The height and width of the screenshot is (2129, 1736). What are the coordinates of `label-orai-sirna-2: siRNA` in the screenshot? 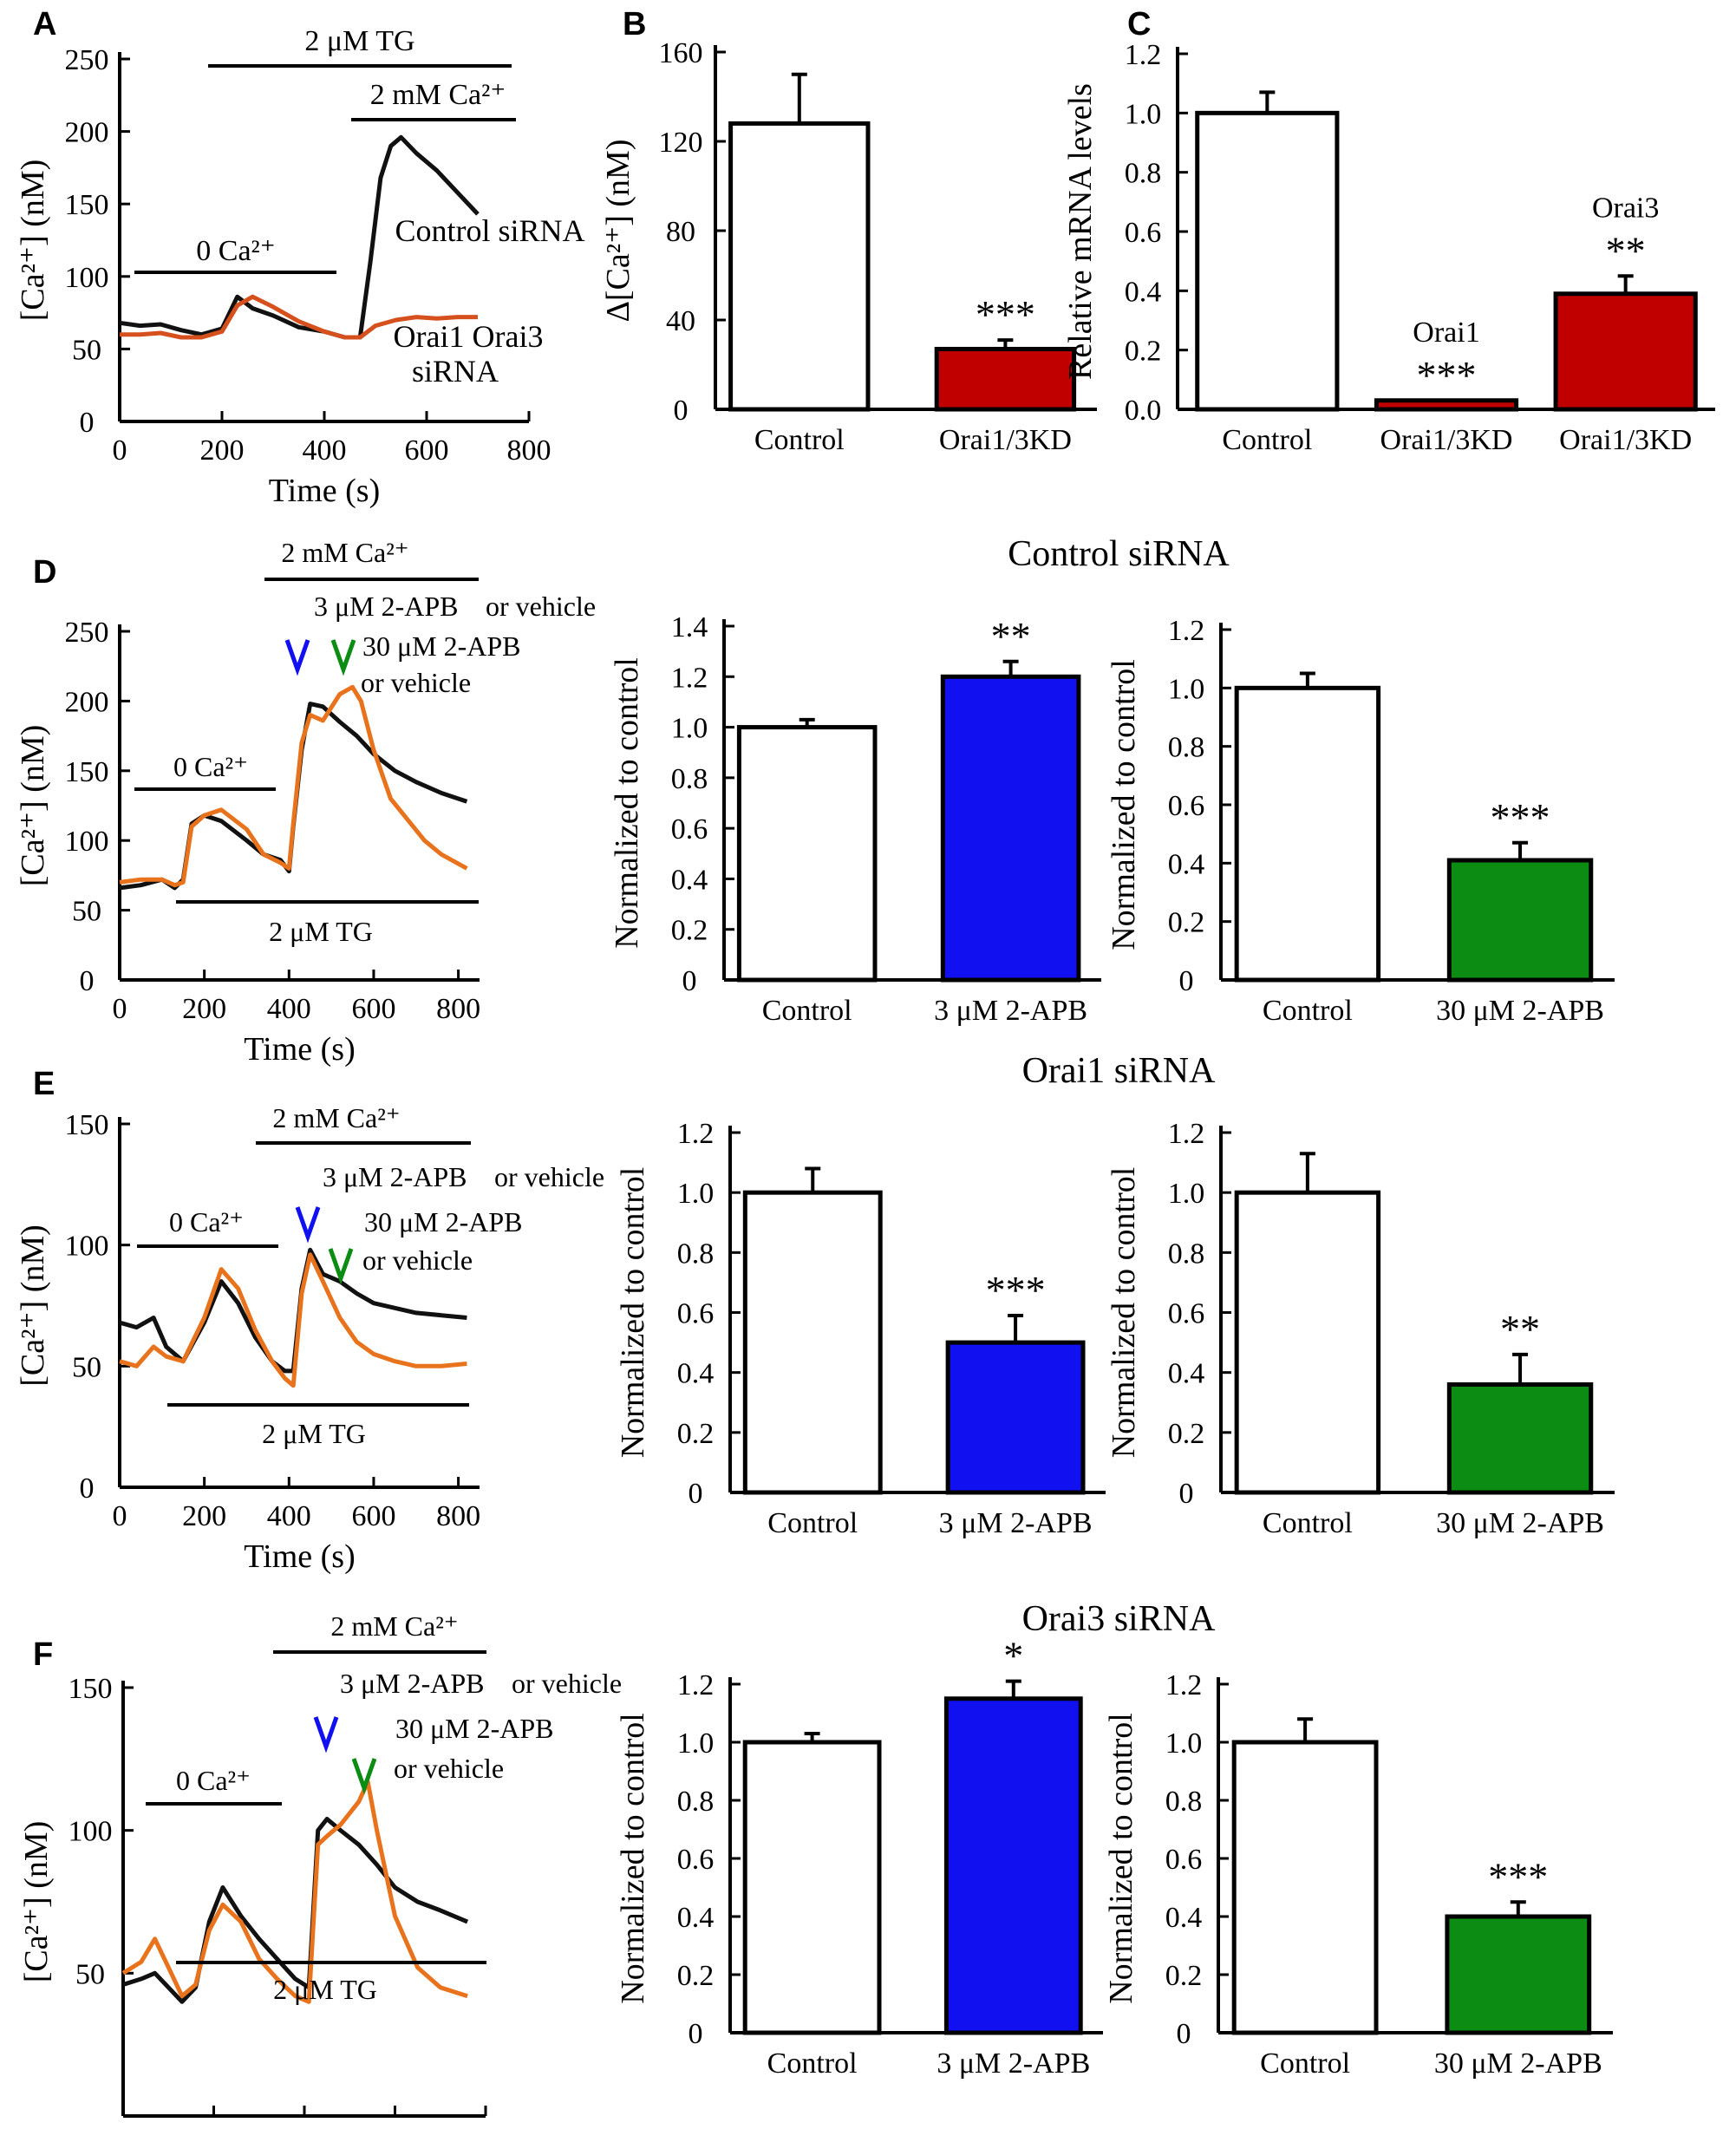 It's located at (456, 371).